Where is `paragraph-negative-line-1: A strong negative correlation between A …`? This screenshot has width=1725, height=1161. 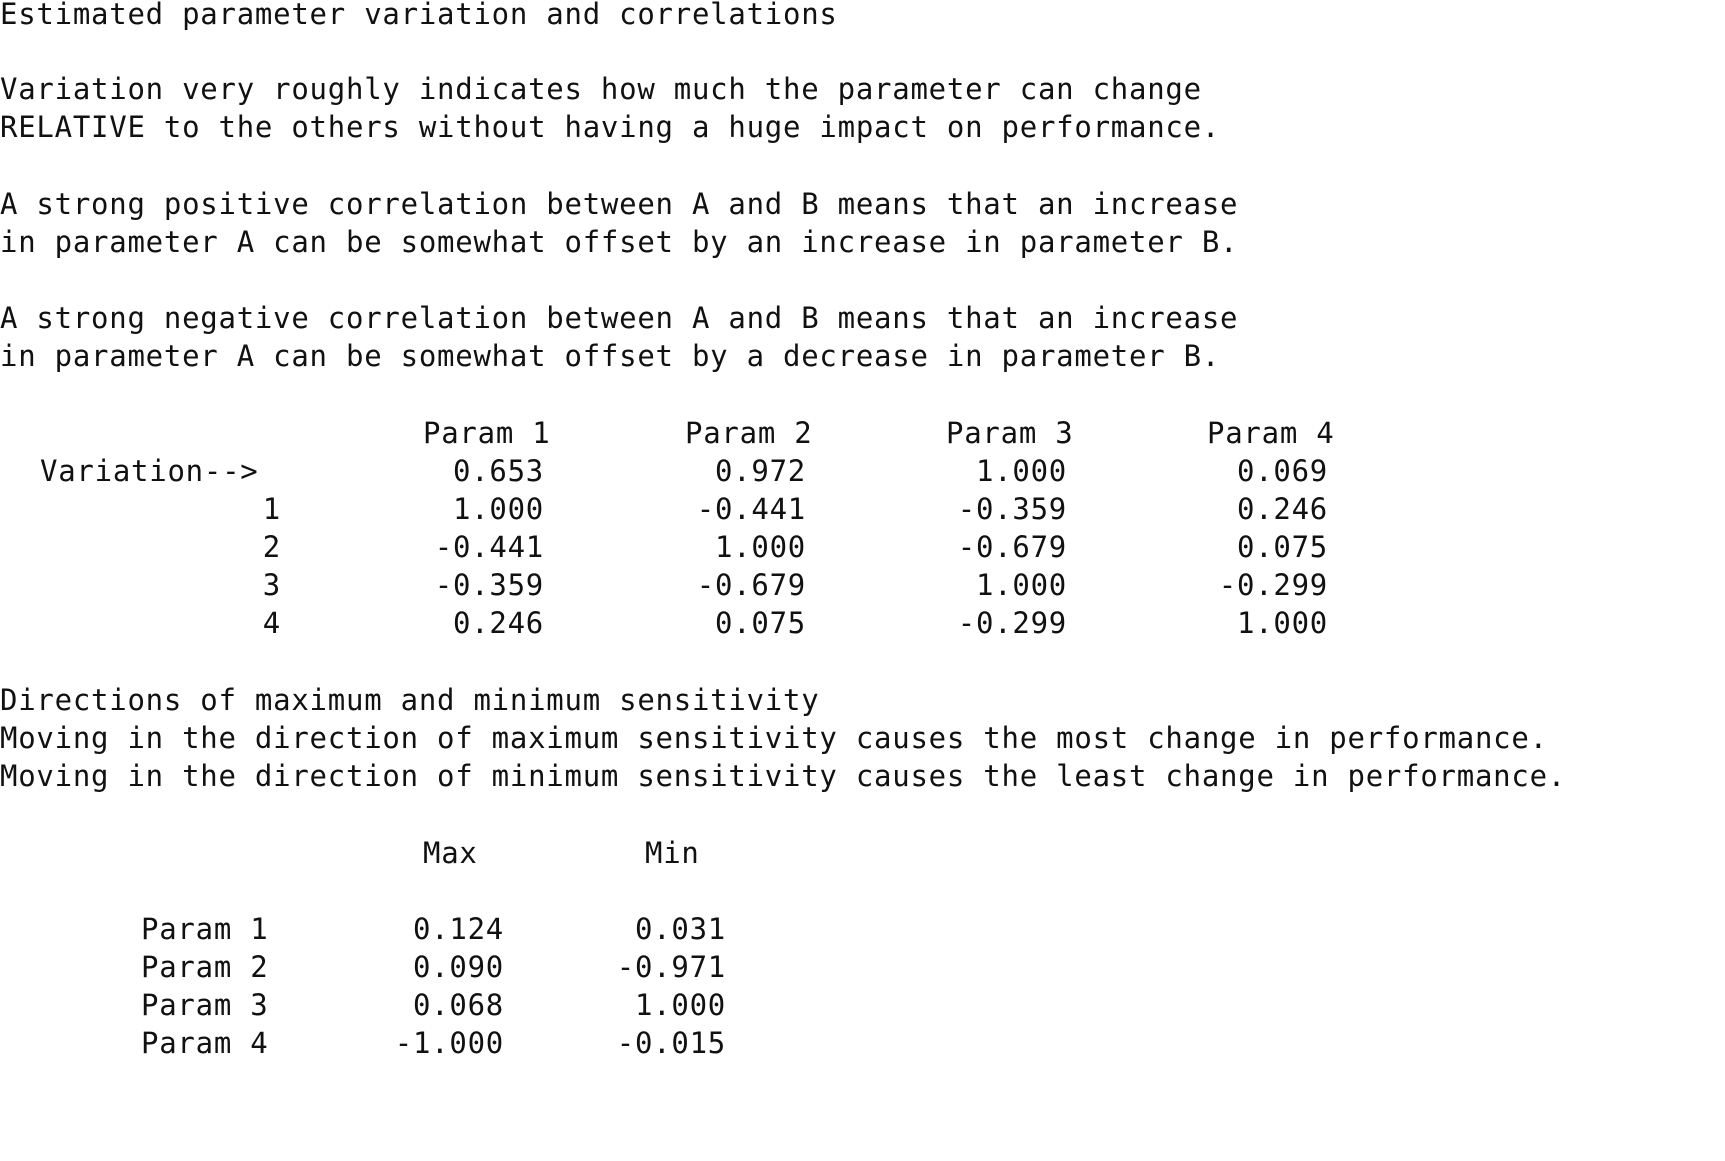
paragraph-negative-line-1: A strong negative correlation between A … is located at coordinates (619, 318).